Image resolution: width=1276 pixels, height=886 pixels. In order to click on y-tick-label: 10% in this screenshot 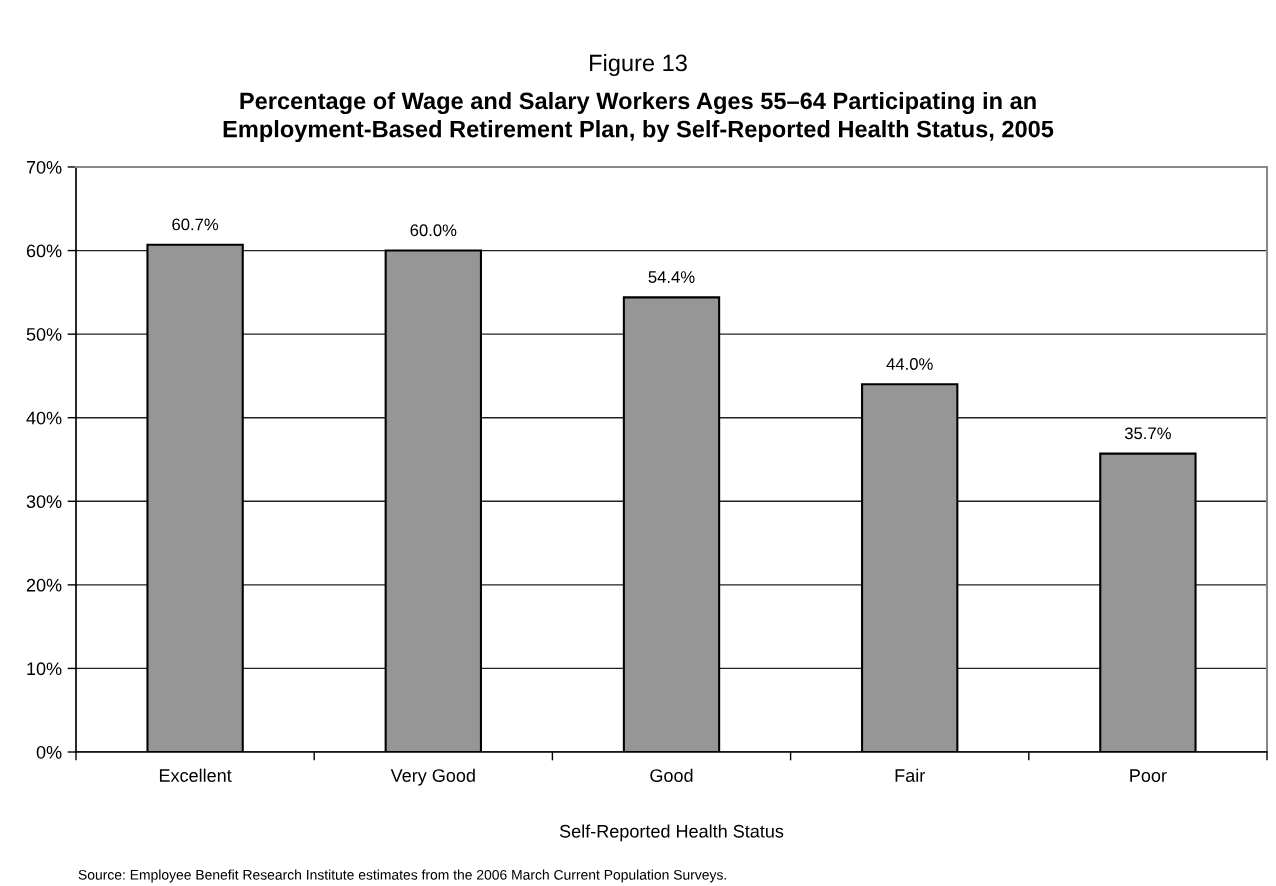, I will do `click(44, 669)`.